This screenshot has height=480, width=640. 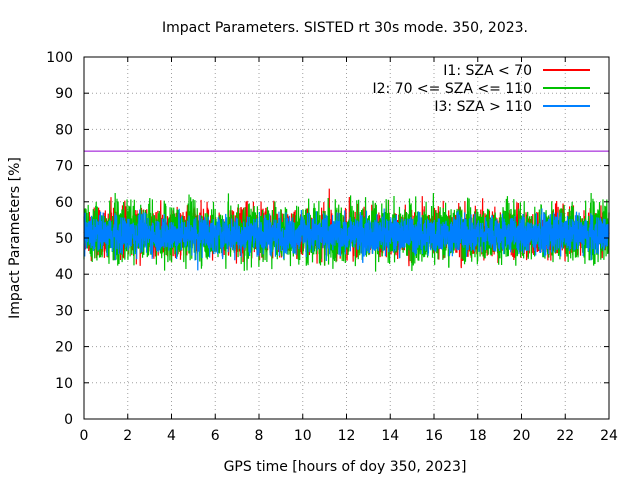 What do you see at coordinates (171, 436) in the screenshot?
I see `x-tick-label: 4` at bounding box center [171, 436].